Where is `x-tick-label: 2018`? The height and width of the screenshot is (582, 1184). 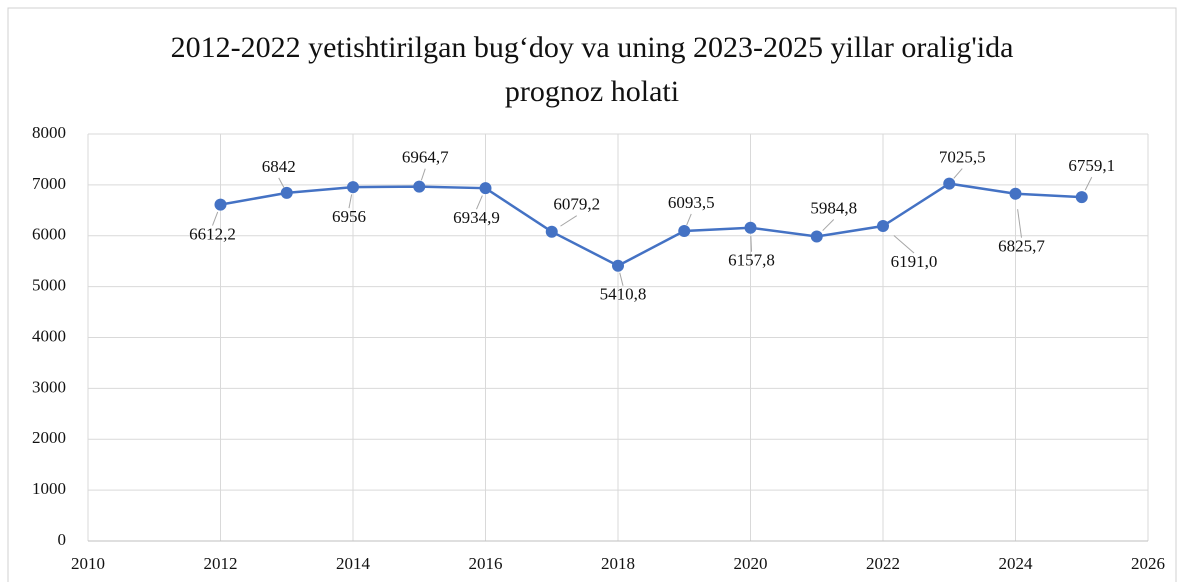
x-tick-label: 2018 is located at coordinates (618, 563).